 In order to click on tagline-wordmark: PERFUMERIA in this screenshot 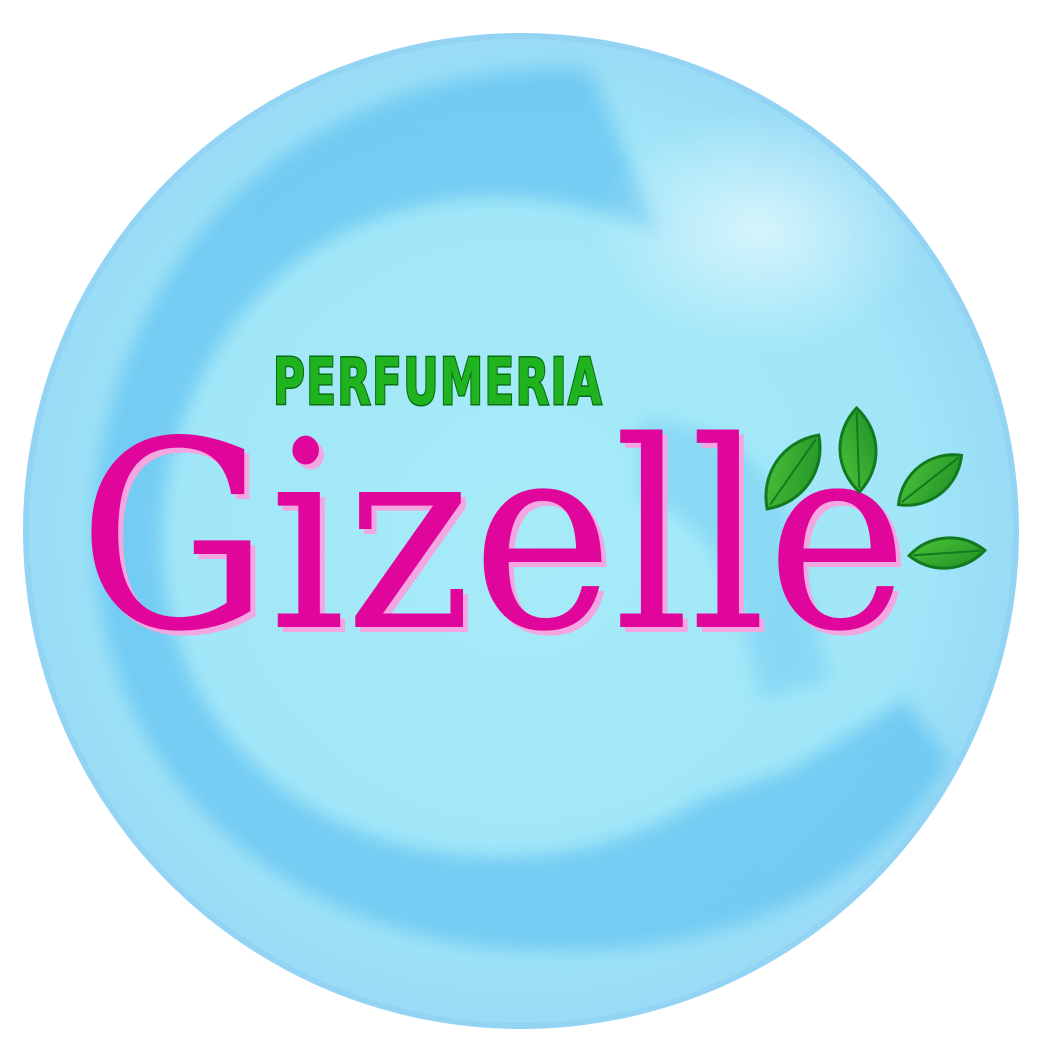, I will do `click(437, 383)`.